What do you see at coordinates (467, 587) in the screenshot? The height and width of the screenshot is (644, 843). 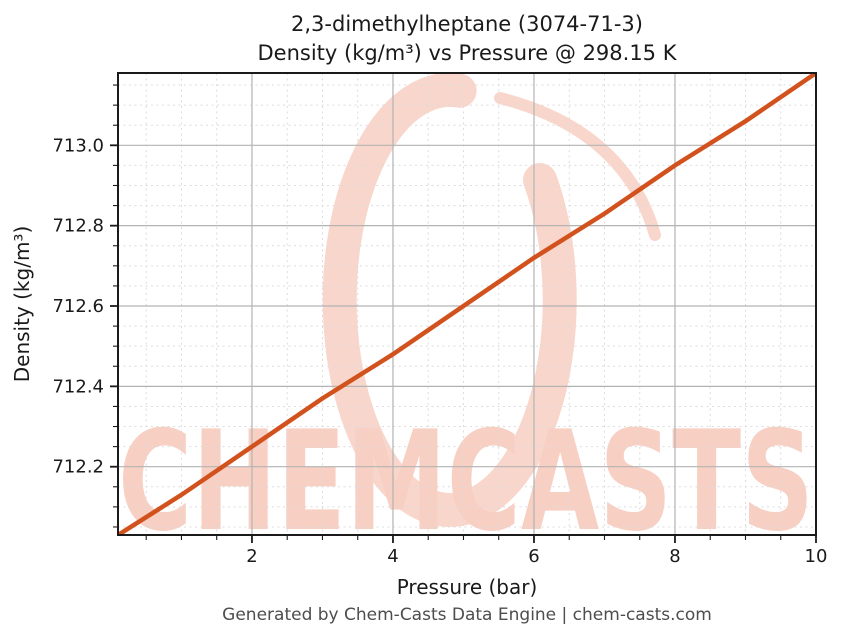 I see `x-axis-label: Pressure (bar)` at bounding box center [467, 587].